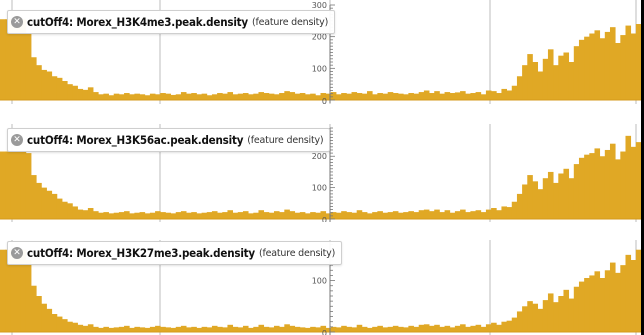 The height and width of the screenshot is (335, 644). What do you see at coordinates (319, 281) in the screenshot?
I see `y-tick-label: 100` at bounding box center [319, 281].